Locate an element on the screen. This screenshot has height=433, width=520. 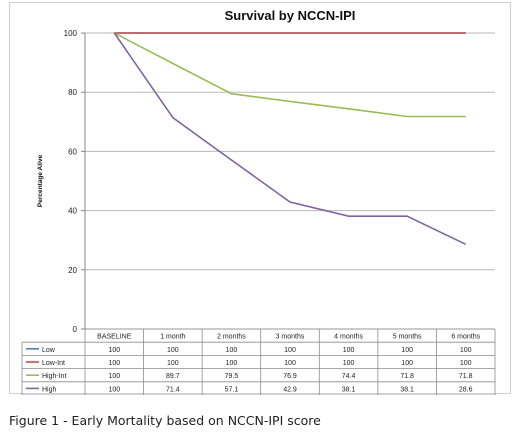
data-label-high-6: 28.6 is located at coordinates (466, 389).